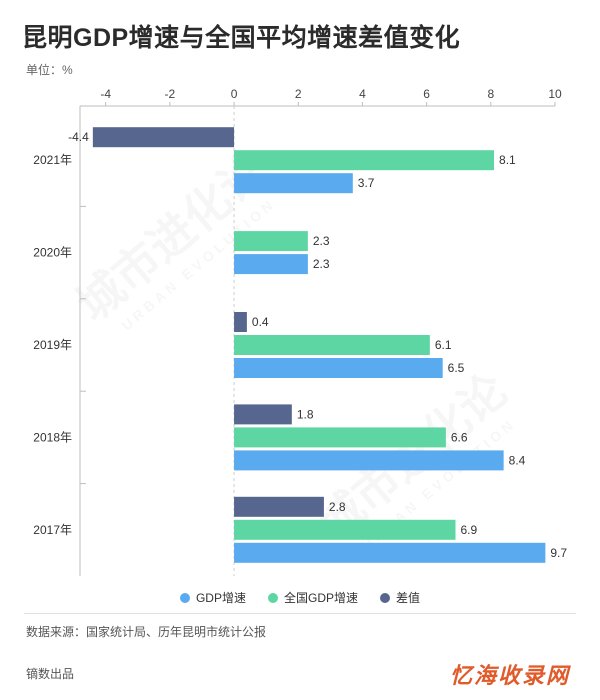 This screenshot has height=700, width=600. I want to click on data-label: 0.4, so click(260, 322).